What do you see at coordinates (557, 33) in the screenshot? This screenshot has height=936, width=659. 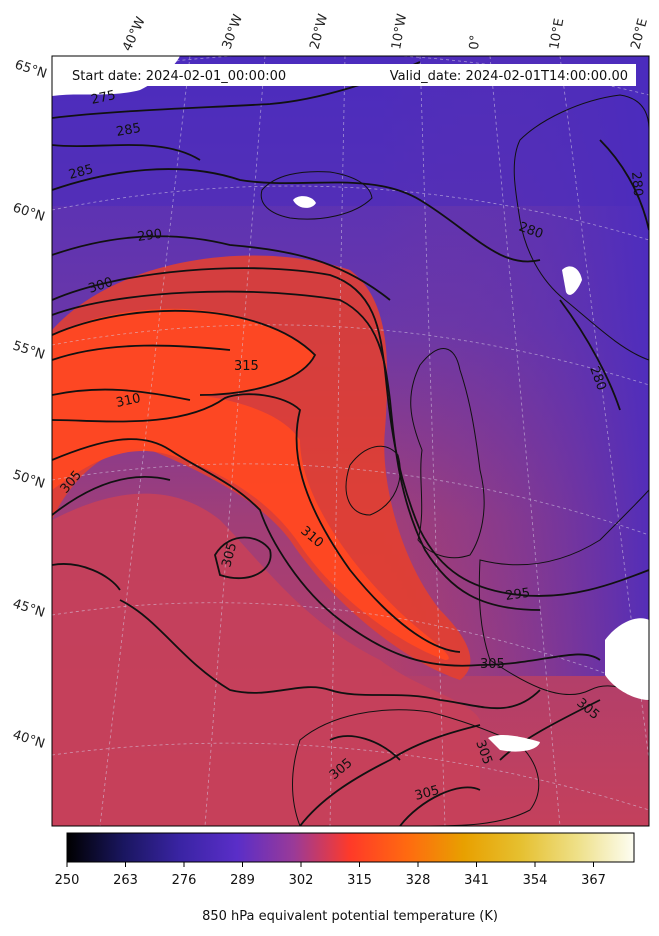 I see `lon-label-10e: 10°E` at bounding box center [557, 33].